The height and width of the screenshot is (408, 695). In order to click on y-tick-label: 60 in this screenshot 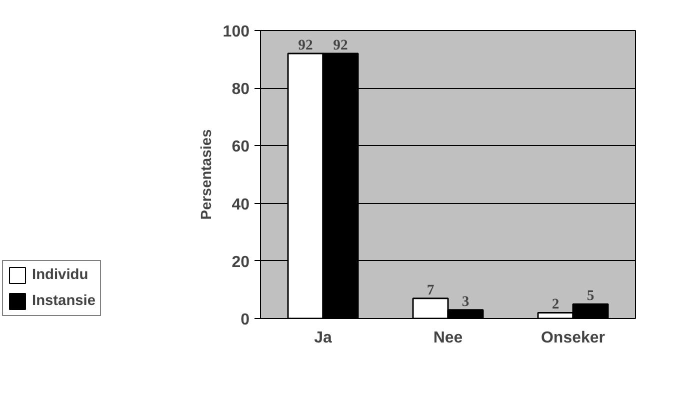, I will do `click(241, 147)`.